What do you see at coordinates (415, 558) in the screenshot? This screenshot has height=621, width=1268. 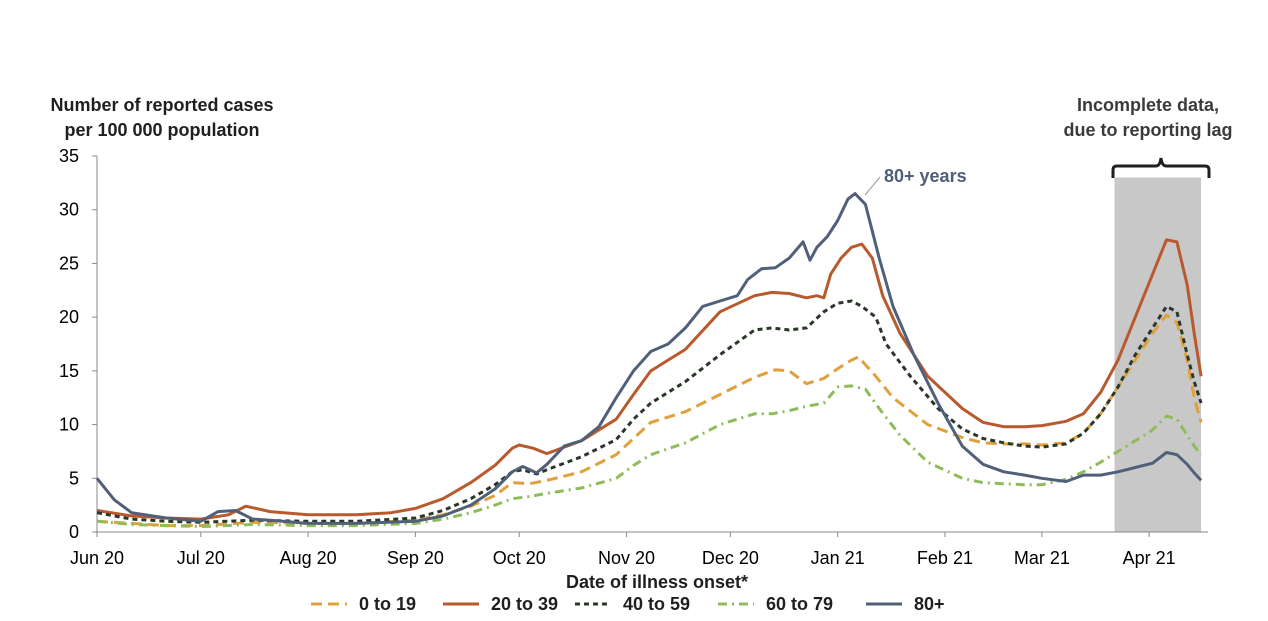 I see `x-tick-label: Sep 20` at bounding box center [415, 558].